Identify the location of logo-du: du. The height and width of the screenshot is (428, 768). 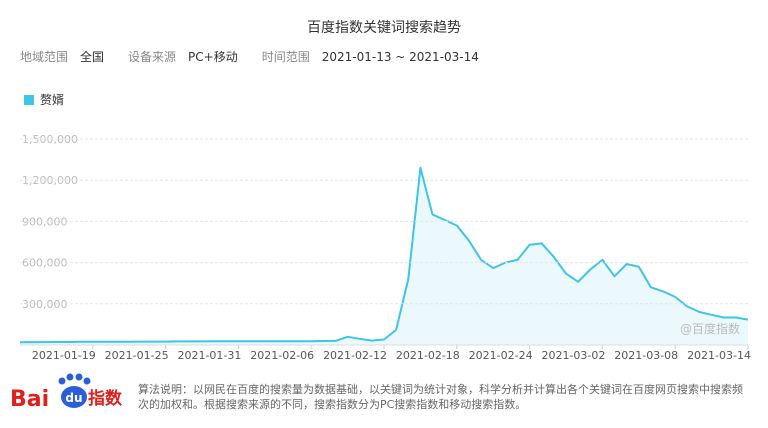
(73, 398).